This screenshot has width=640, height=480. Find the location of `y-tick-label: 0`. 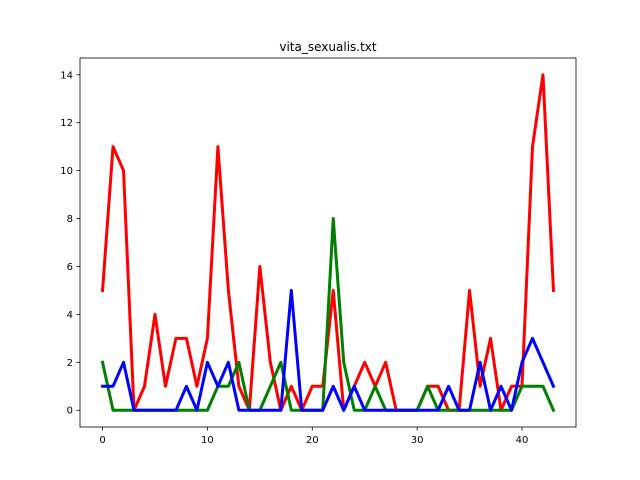

y-tick-label: 0 is located at coordinates (70, 411).